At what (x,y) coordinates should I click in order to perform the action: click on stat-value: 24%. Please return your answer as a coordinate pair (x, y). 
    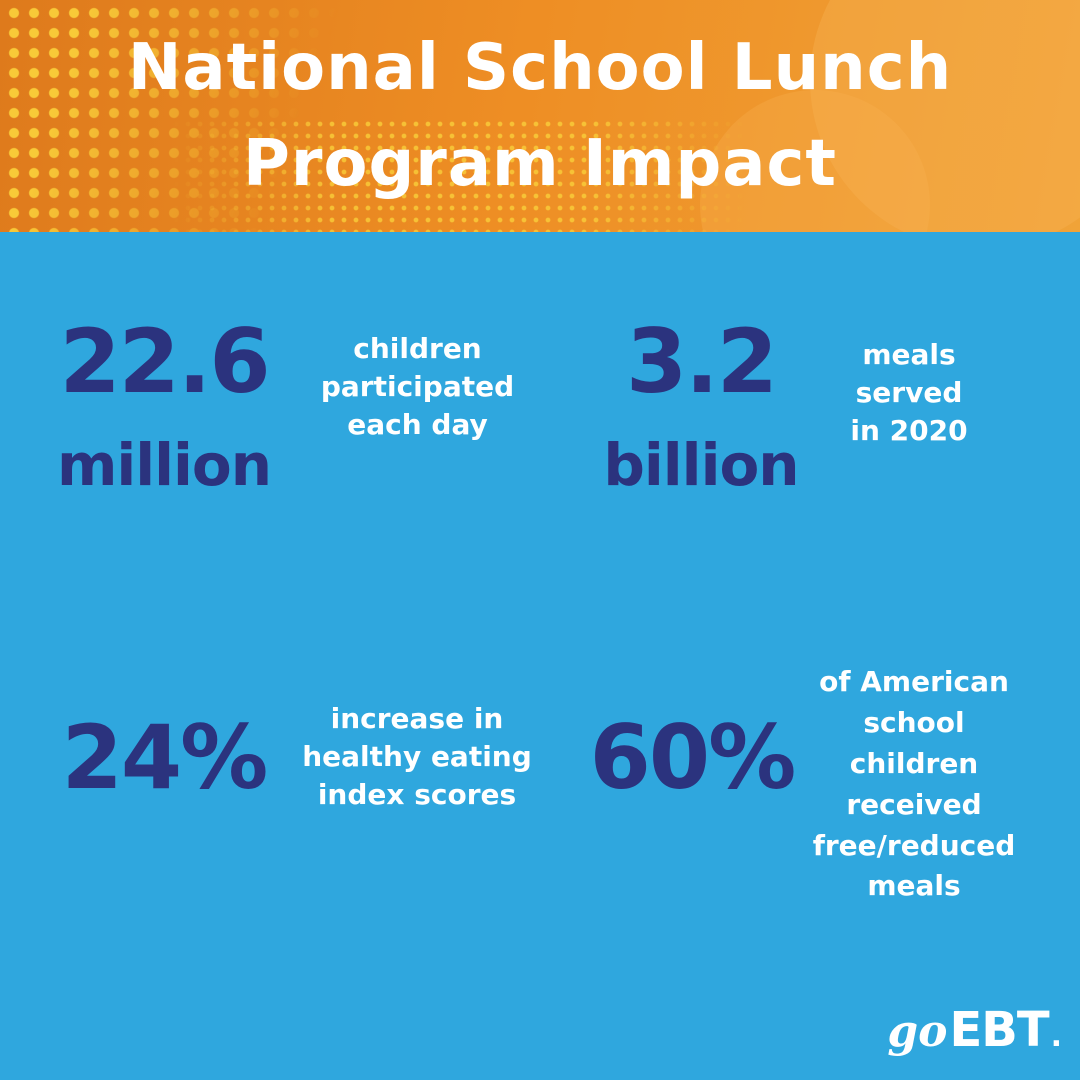
    Looking at the image, I should click on (165, 757).